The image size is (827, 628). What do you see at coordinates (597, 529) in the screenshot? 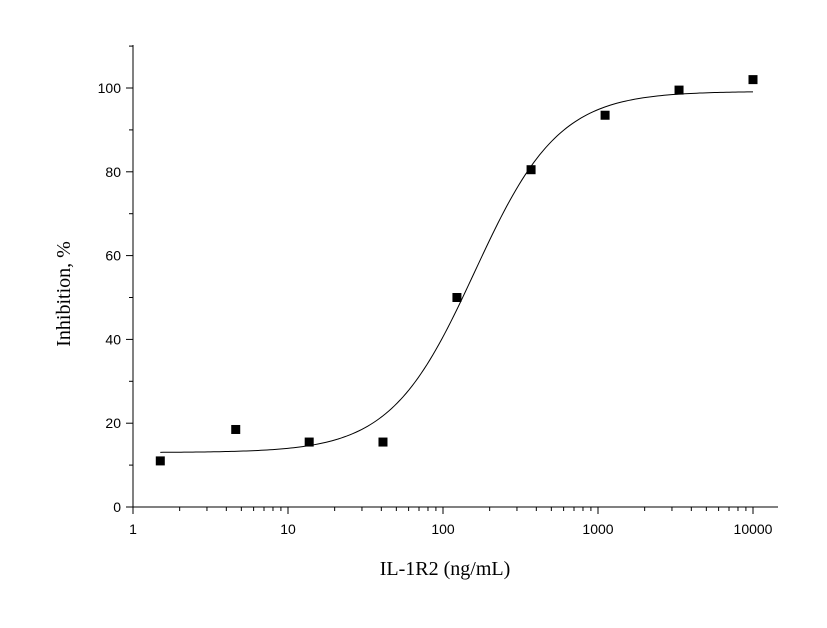
I see `x-tick-label: 1000` at bounding box center [597, 529].